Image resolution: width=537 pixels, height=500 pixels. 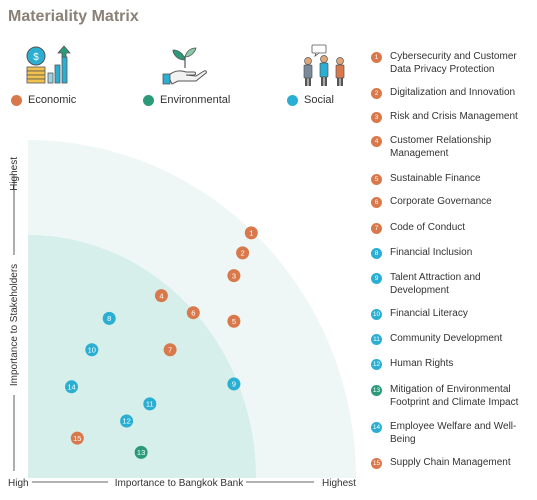 I want to click on data-point-10: 10, so click(x=92, y=350).